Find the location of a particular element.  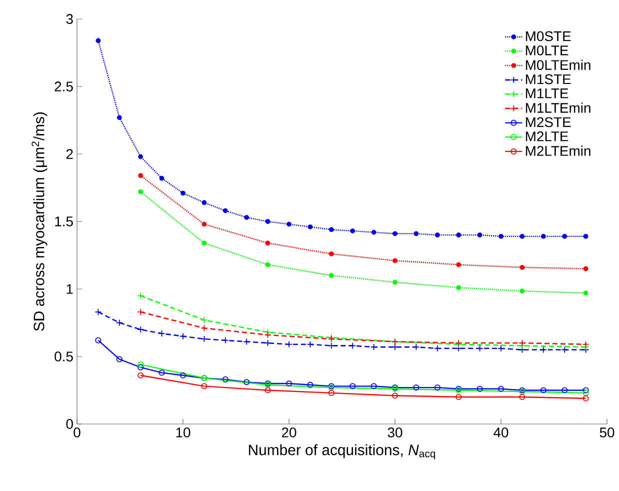

y-tick-label: 1 is located at coordinates (69, 289).